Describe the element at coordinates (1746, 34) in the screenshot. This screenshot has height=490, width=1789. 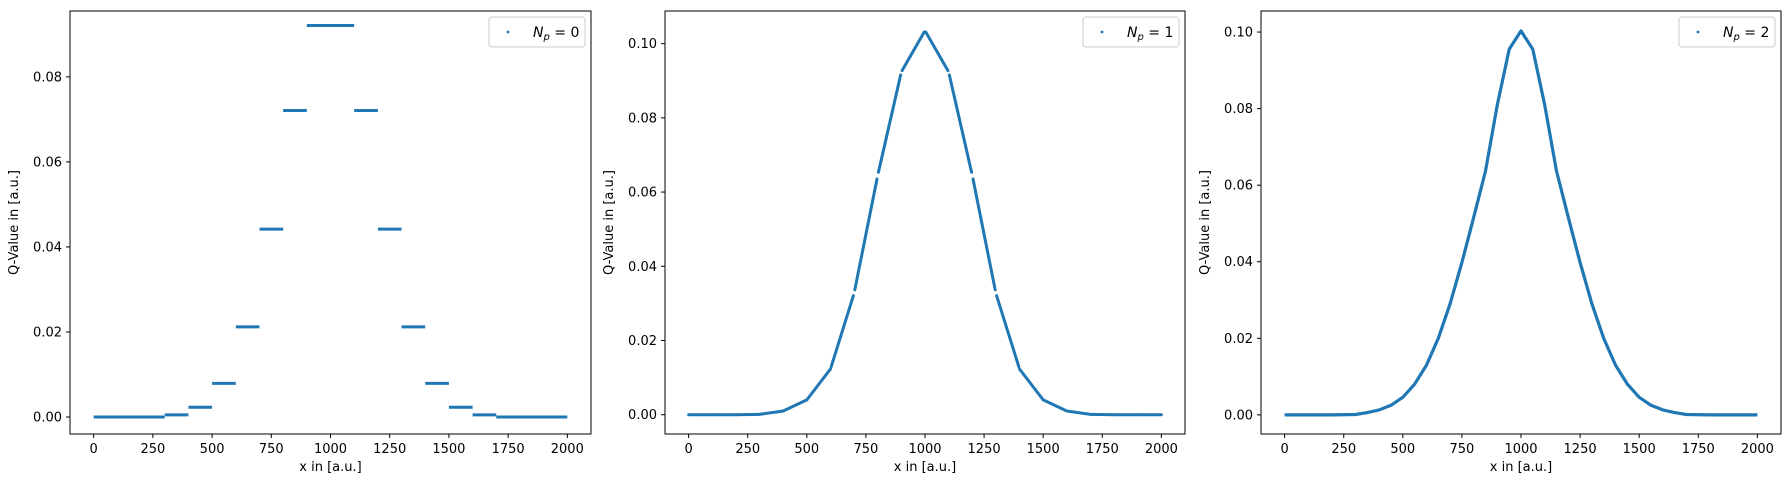
I see `legend-label: Np = 2` at that location.